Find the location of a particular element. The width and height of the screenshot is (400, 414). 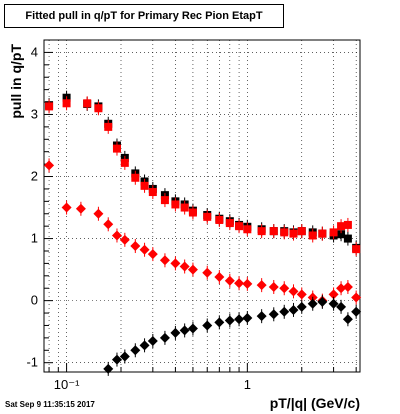

y-tick-label: 2 is located at coordinates (34, 176).